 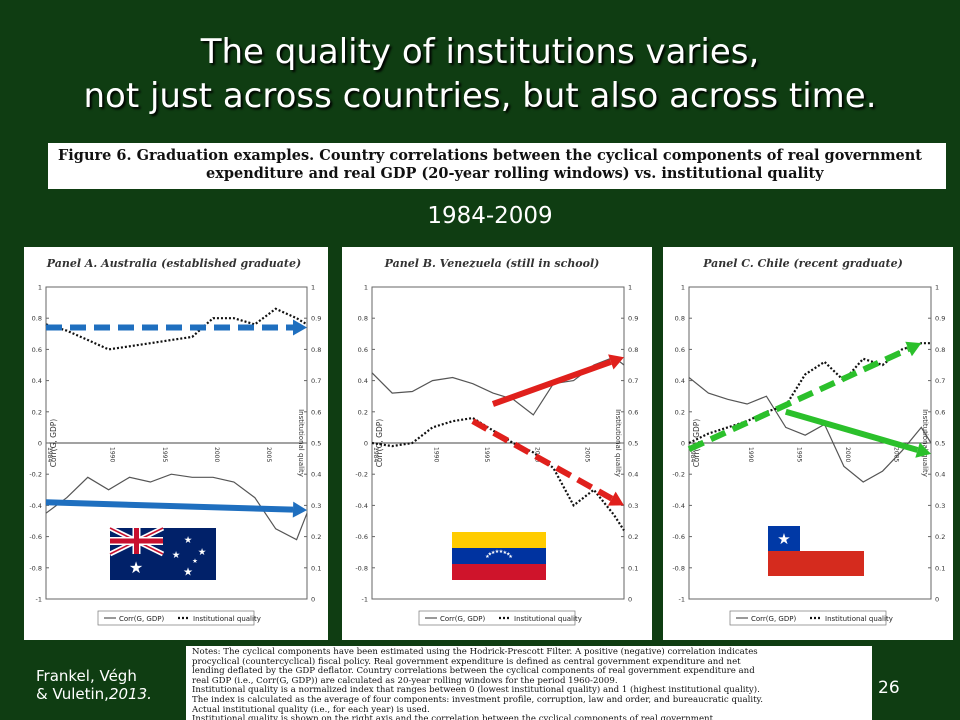 I want to click on series-corr-line, so click(x=498, y=386).